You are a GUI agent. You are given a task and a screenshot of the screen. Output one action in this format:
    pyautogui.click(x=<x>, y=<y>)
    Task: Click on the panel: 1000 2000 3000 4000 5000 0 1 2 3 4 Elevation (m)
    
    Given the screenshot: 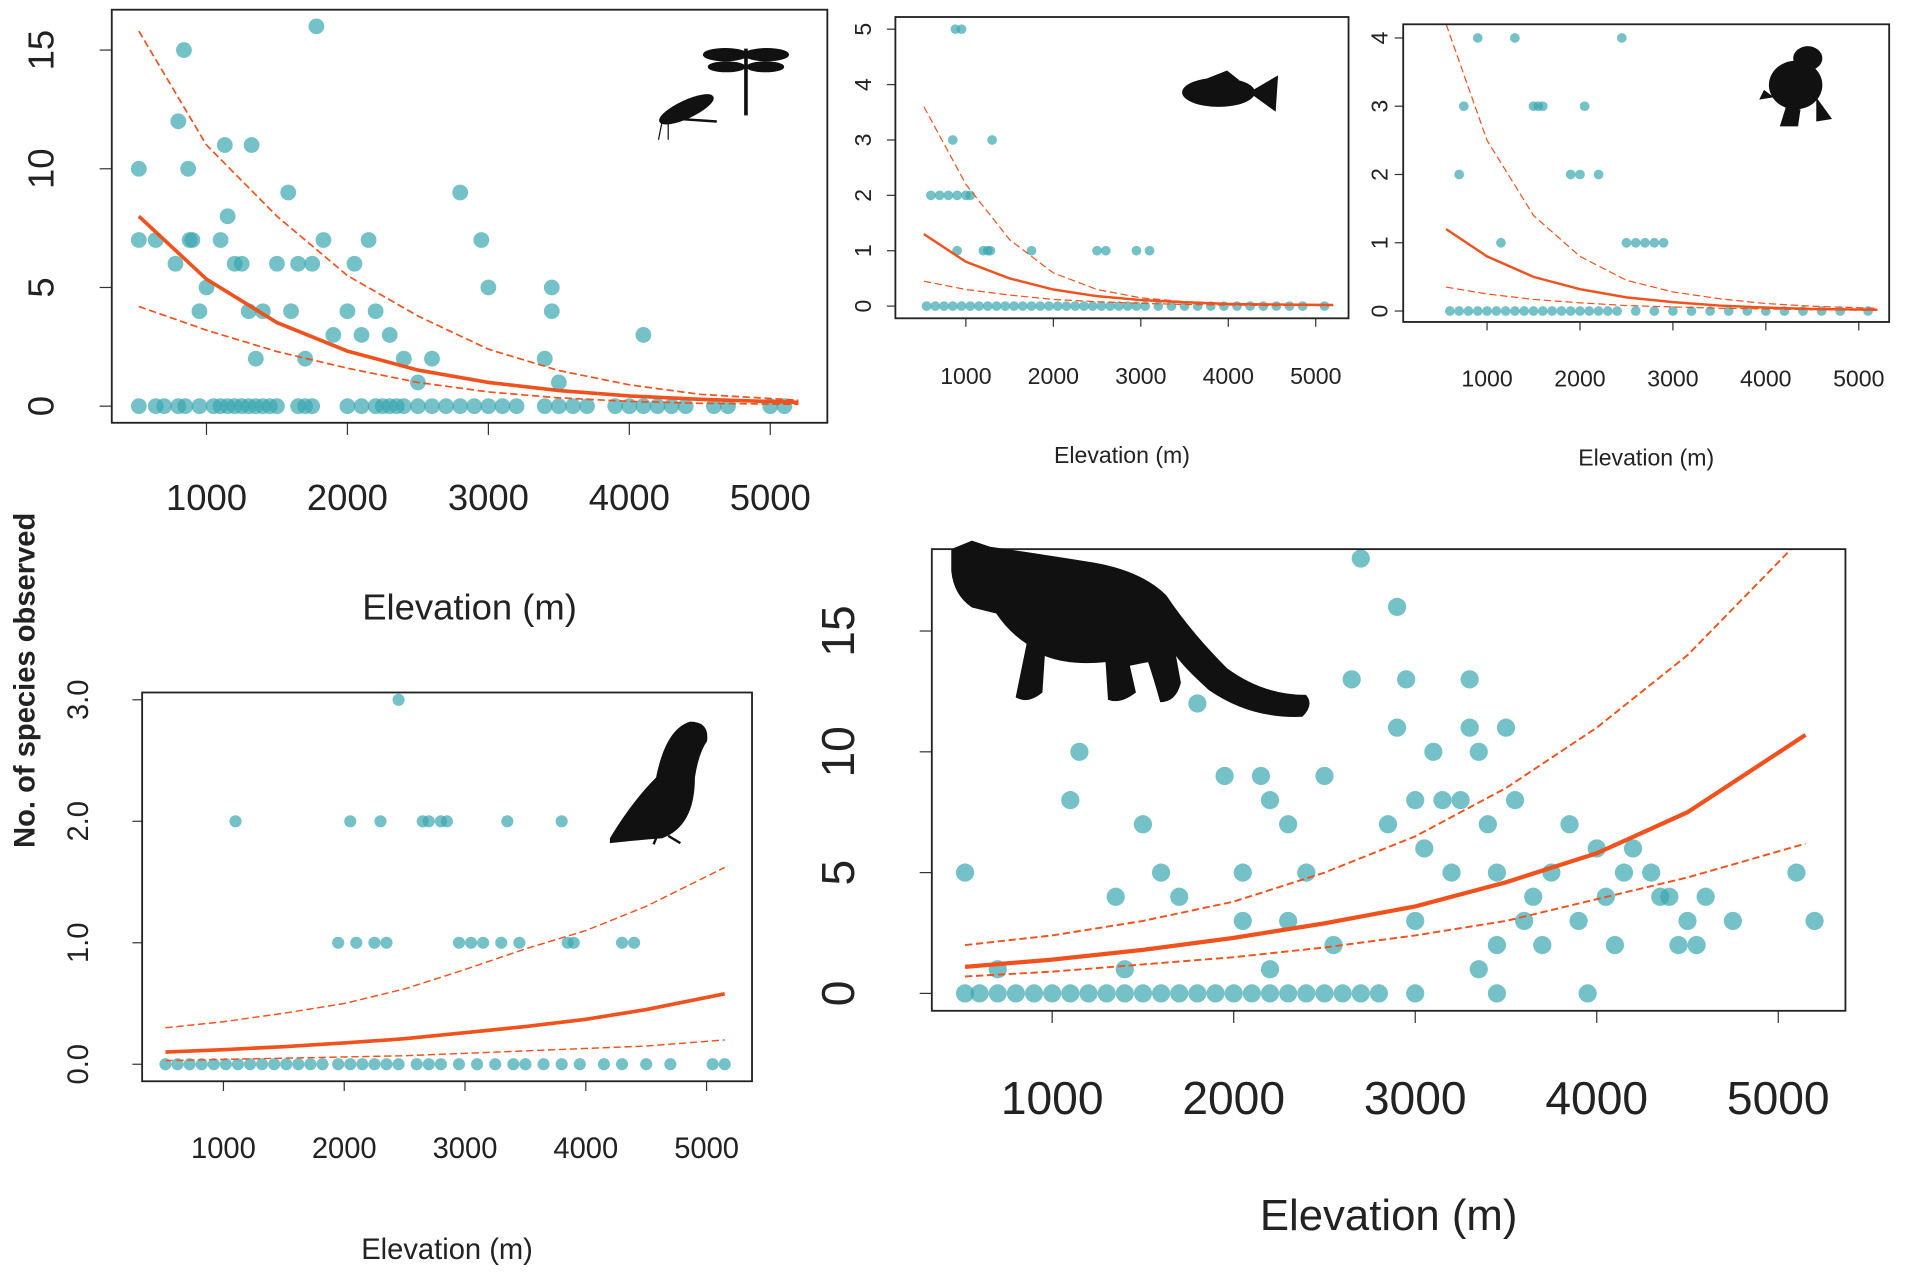 What is the action you would take?
    pyautogui.click(x=1628, y=246)
    